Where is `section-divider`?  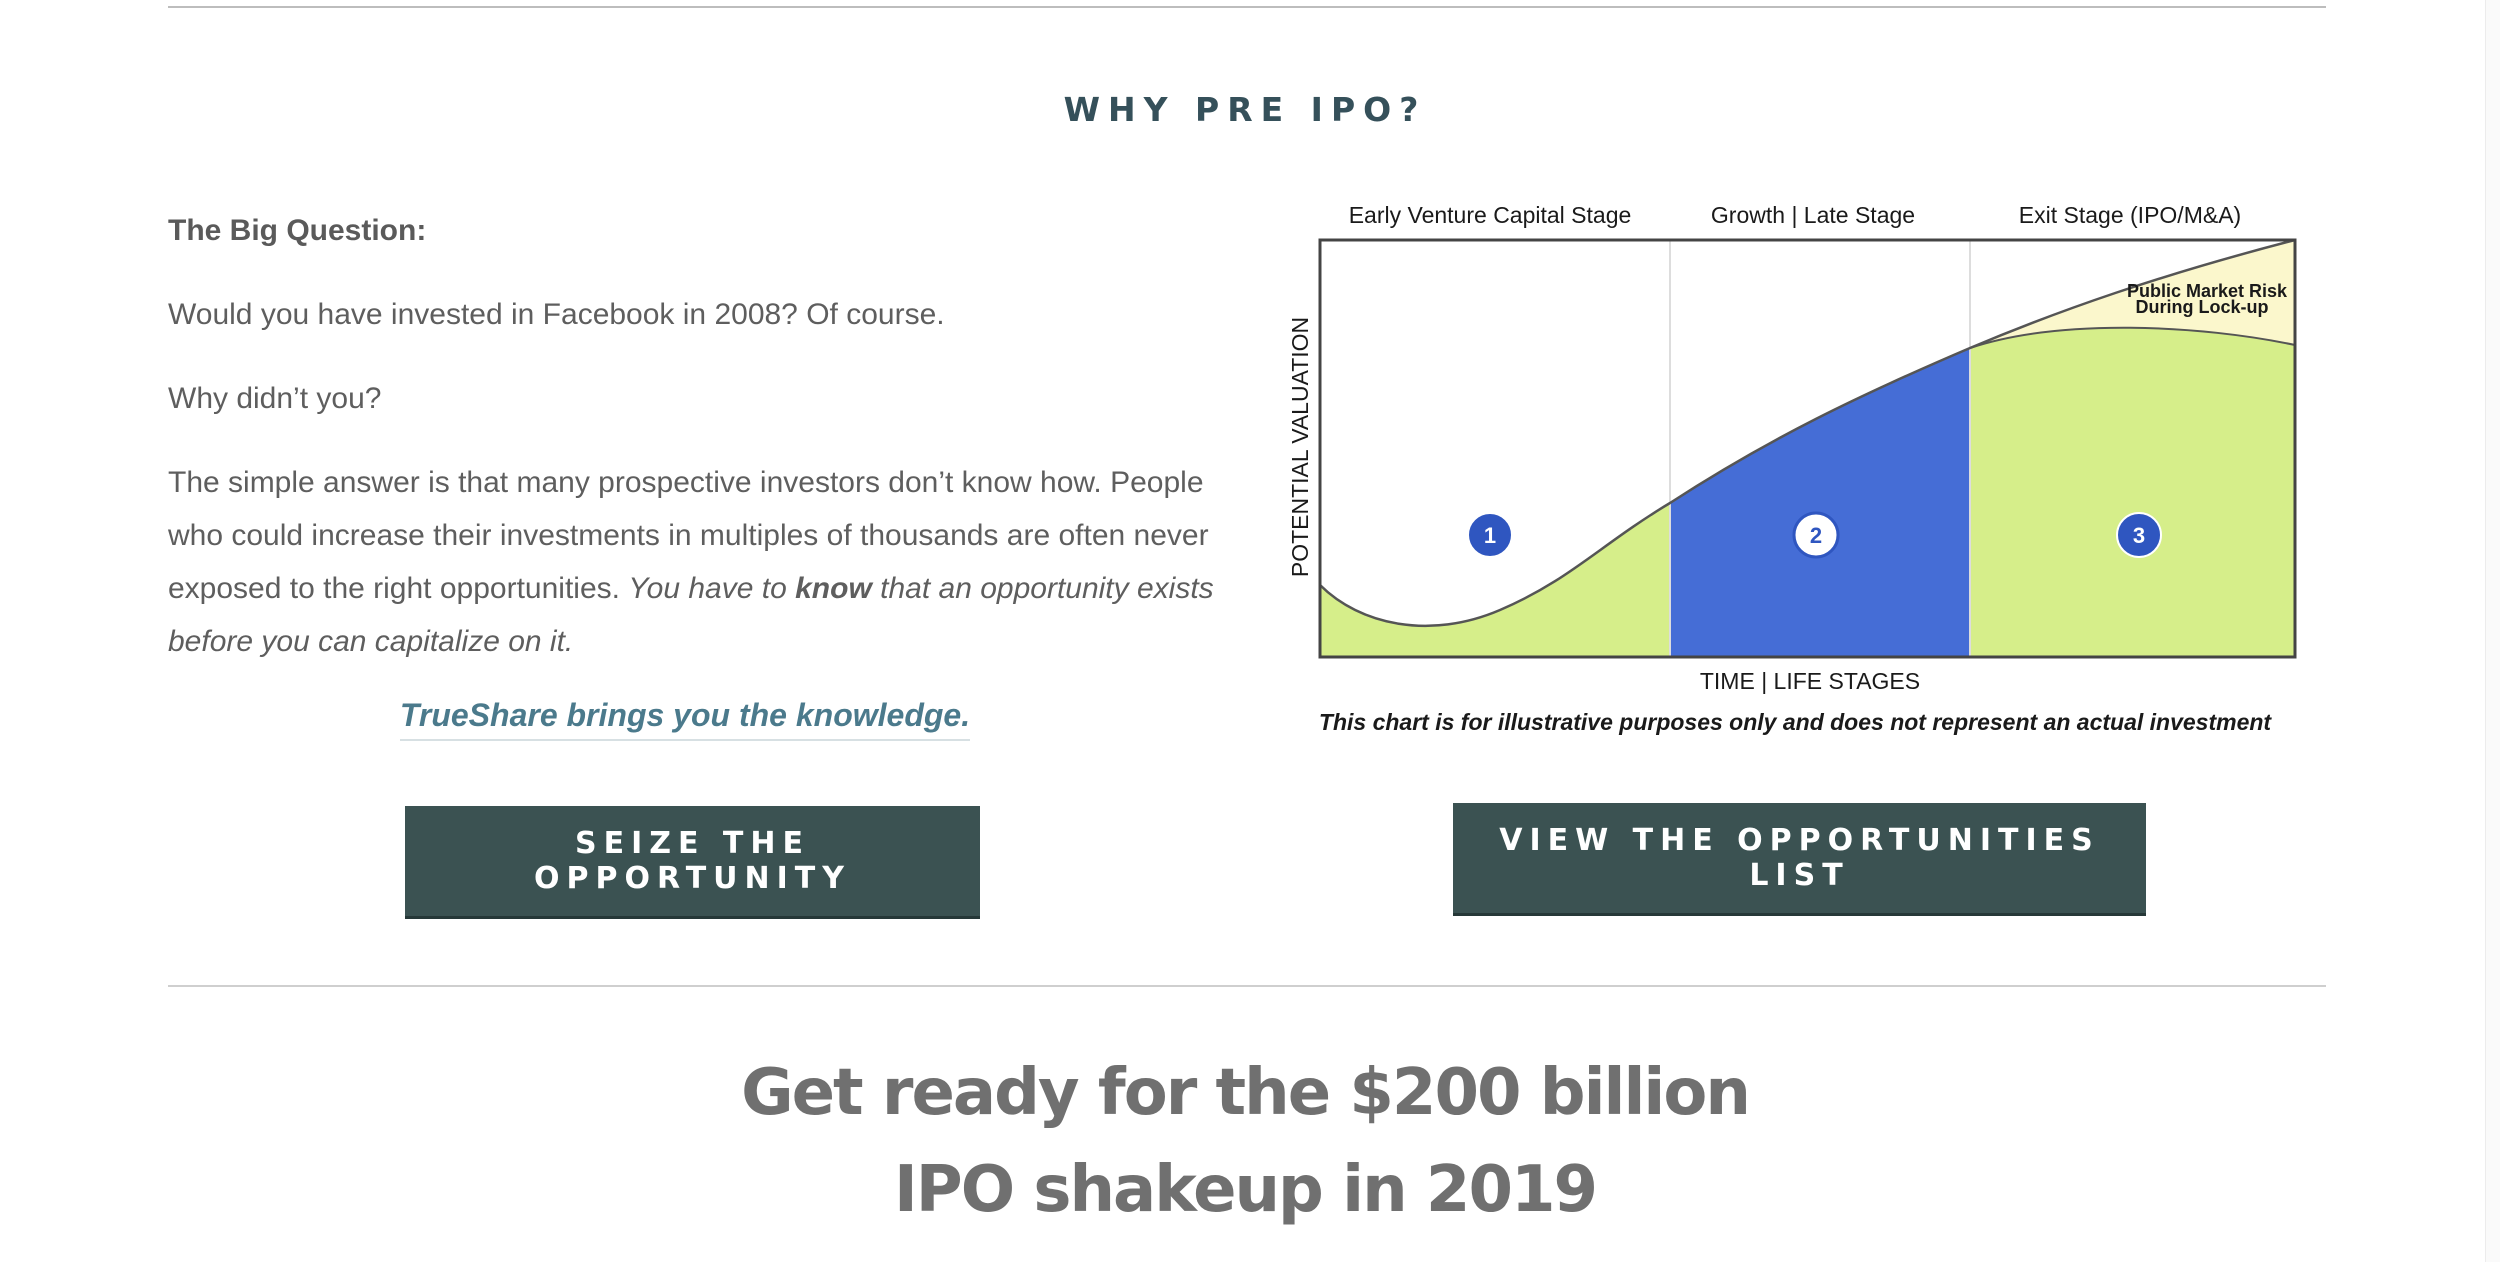 section-divider is located at coordinates (1247, 986).